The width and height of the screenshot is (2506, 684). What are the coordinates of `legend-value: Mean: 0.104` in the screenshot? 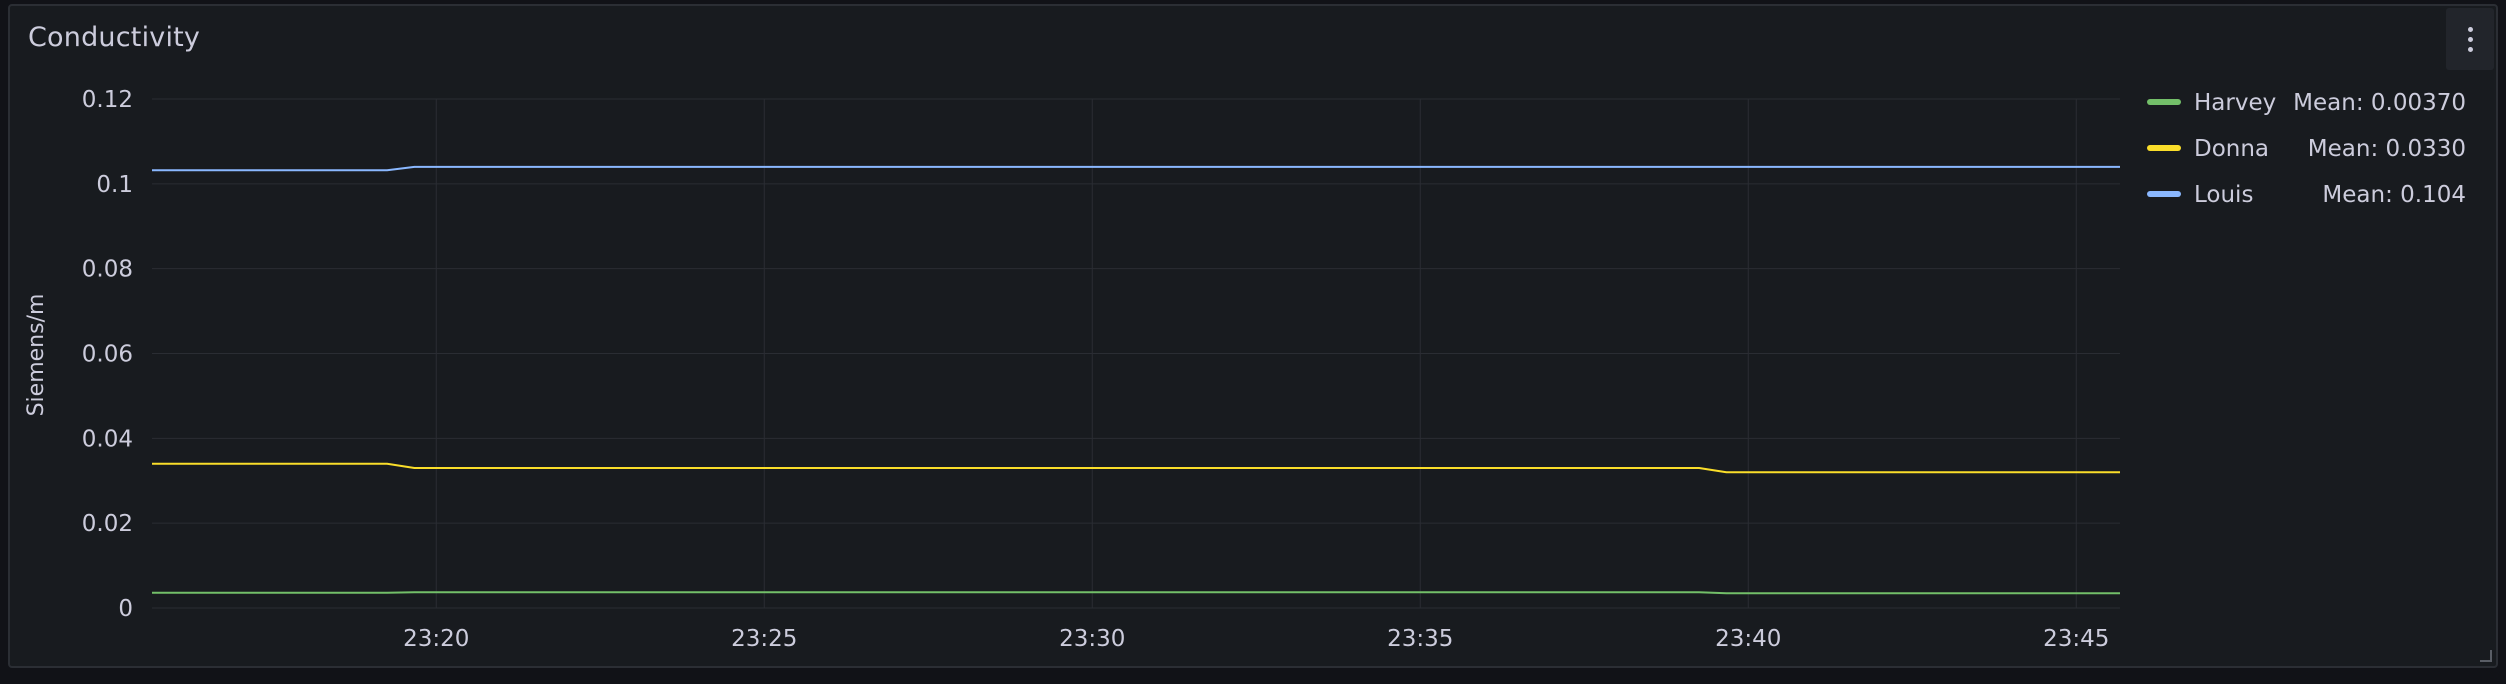 It's located at (2394, 195).